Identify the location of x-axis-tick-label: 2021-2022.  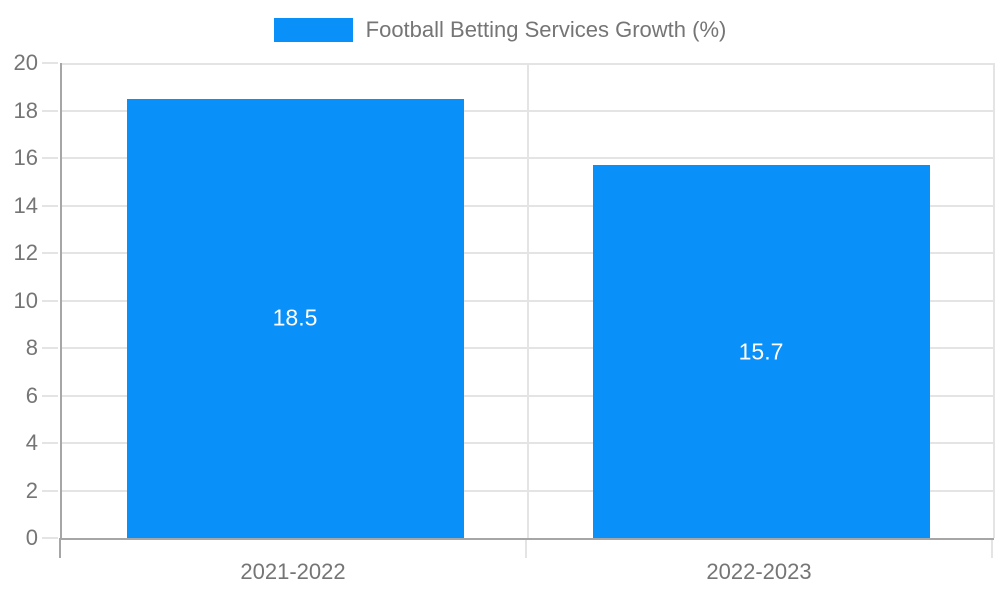
(293, 571).